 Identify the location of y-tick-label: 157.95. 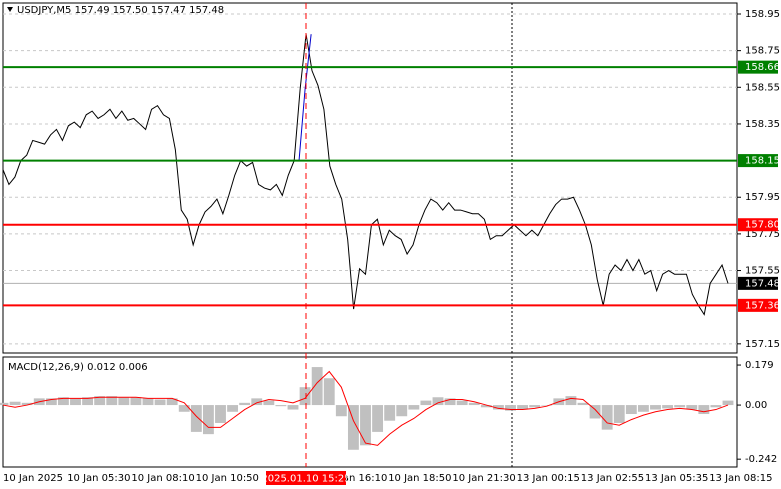
(762, 197).